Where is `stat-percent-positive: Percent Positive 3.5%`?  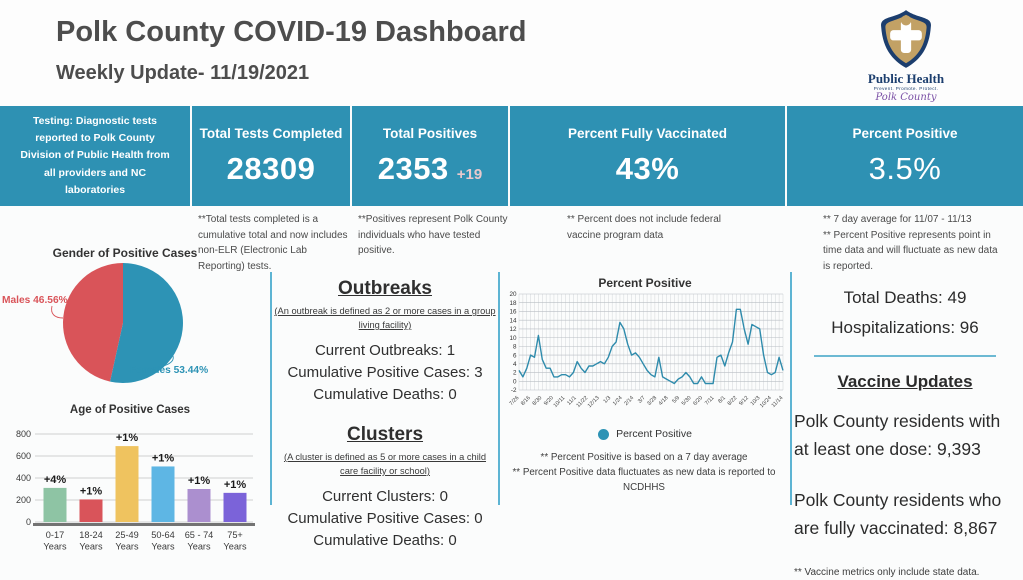 stat-percent-positive: Percent Positive 3.5% is located at coordinates (905, 156).